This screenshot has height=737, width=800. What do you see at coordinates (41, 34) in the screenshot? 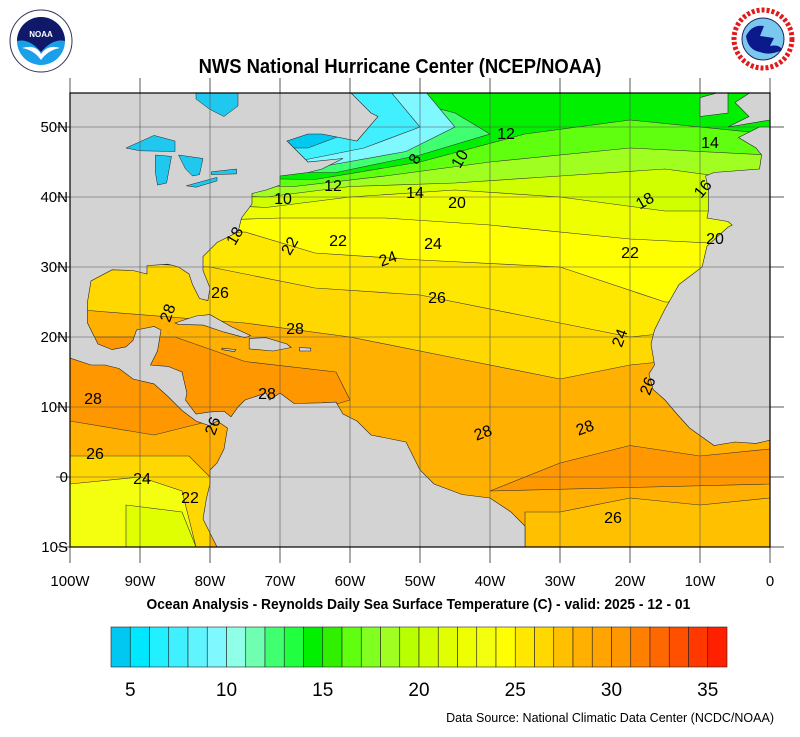
I see `svg-text: NOAA` at bounding box center [41, 34].